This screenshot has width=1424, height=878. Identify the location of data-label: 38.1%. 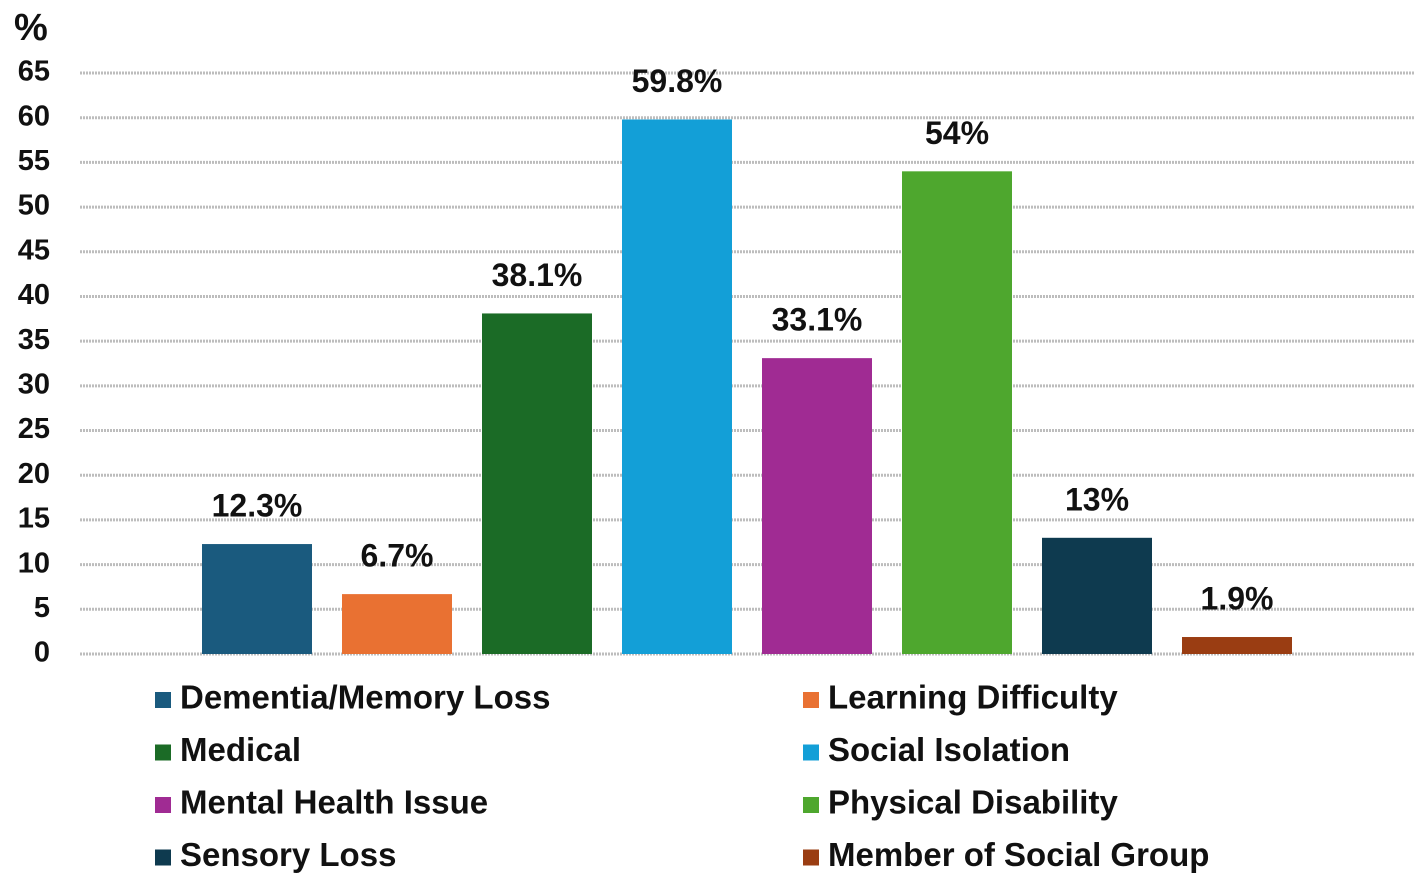
(537, 275).